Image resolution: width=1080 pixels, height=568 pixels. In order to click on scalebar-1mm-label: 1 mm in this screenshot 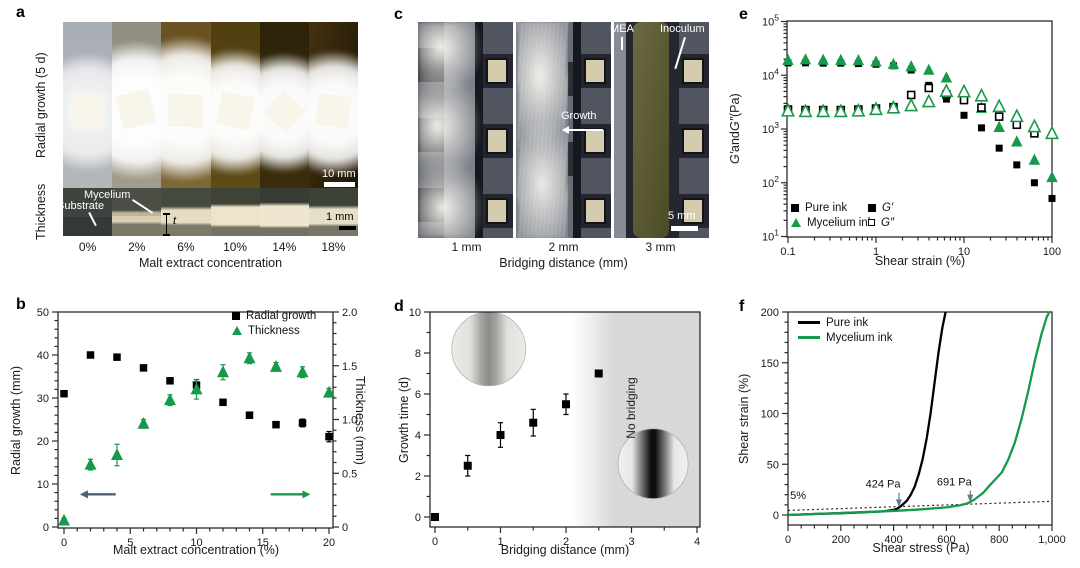, I will do `click(340, 217)`.